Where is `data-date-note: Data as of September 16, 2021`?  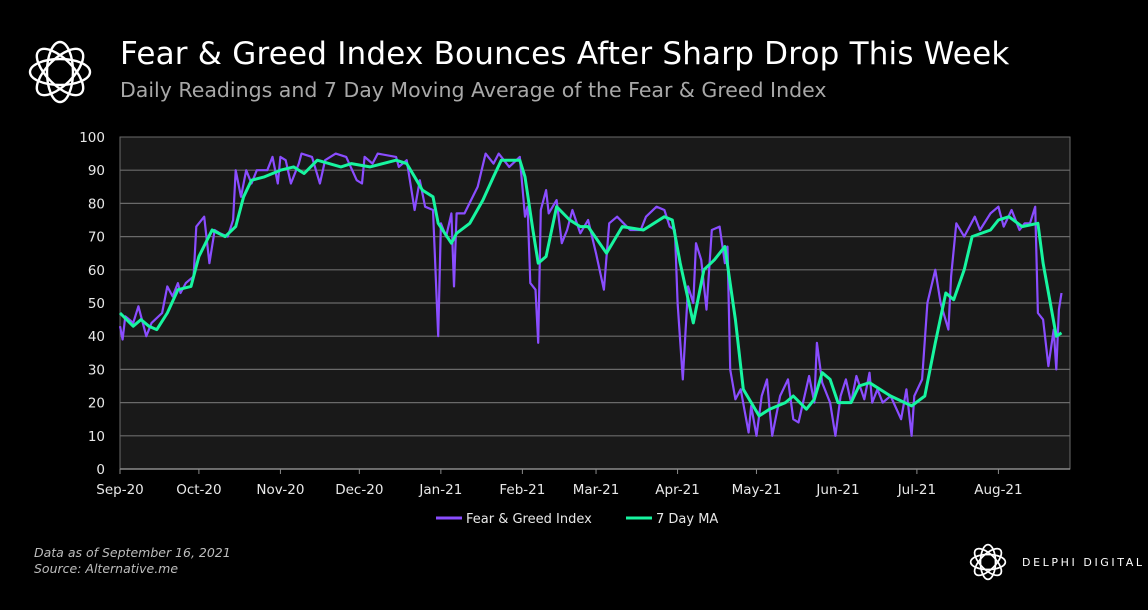 data-date-note: Data as of September 16, 2021 is located at coordinates (132, 552).